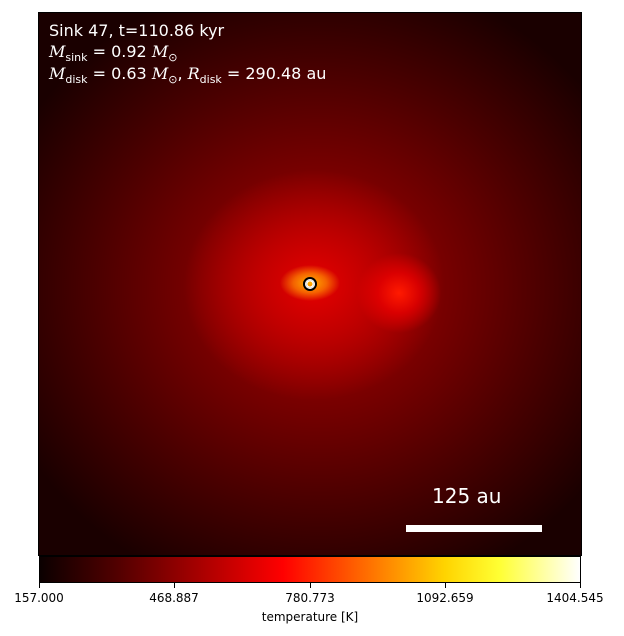 The width and height of the screenshot is (624, 636). What do you see at coordinates (467, 496) in the screenshot?
I see `scale-bar-label: 125 au` at bounding box center [467, 496].